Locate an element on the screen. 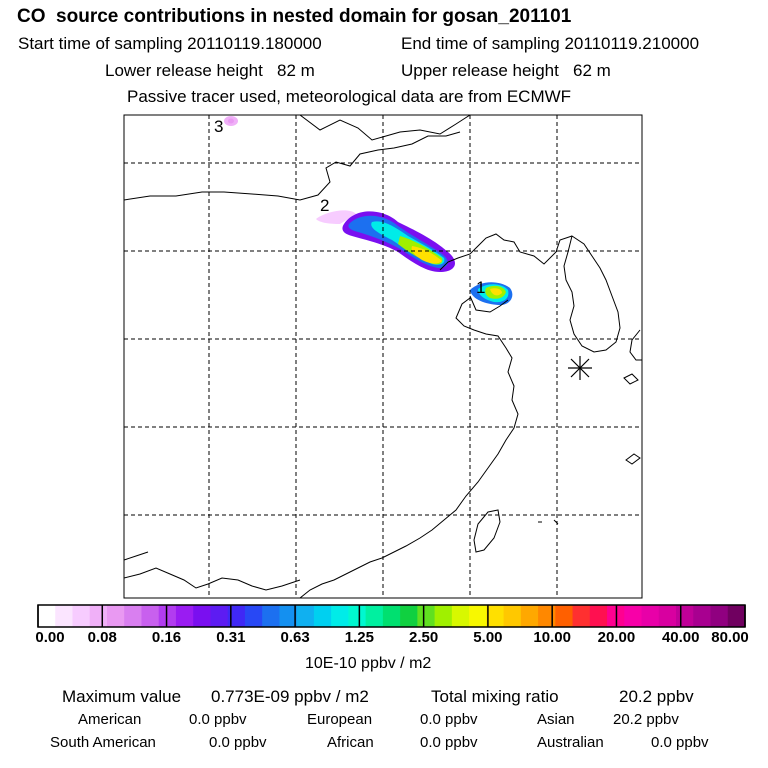 Image resolution: width=768 pixels, height=768 pixels. max-value: 0.773E-09 ppbv / m2 is located at coordinates (290, 696).